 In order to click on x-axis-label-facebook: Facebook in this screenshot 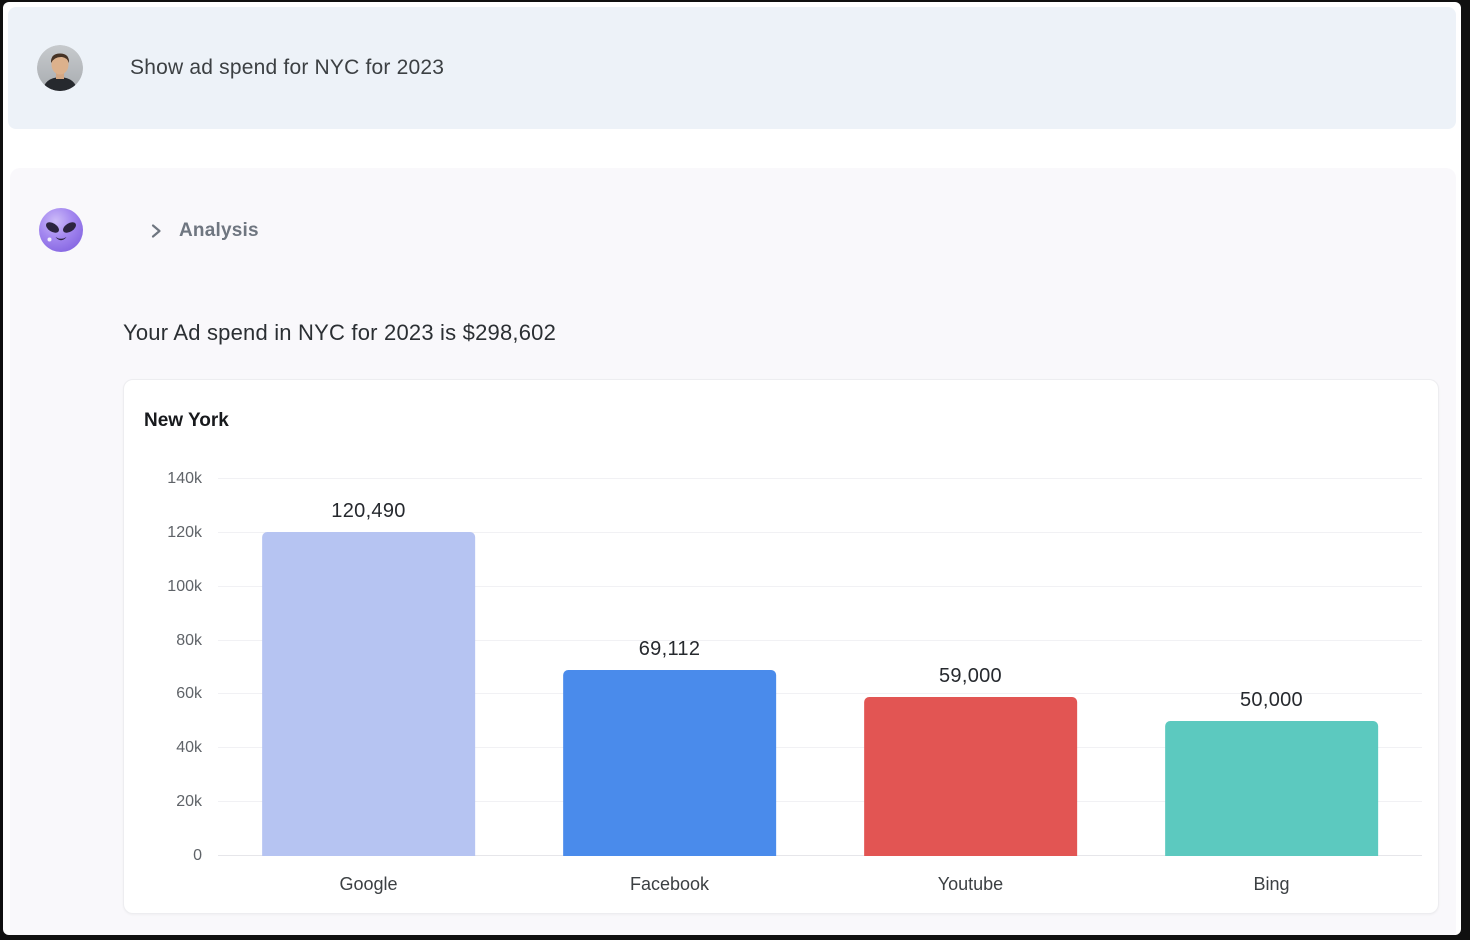, I will do `click(669, 884)`.